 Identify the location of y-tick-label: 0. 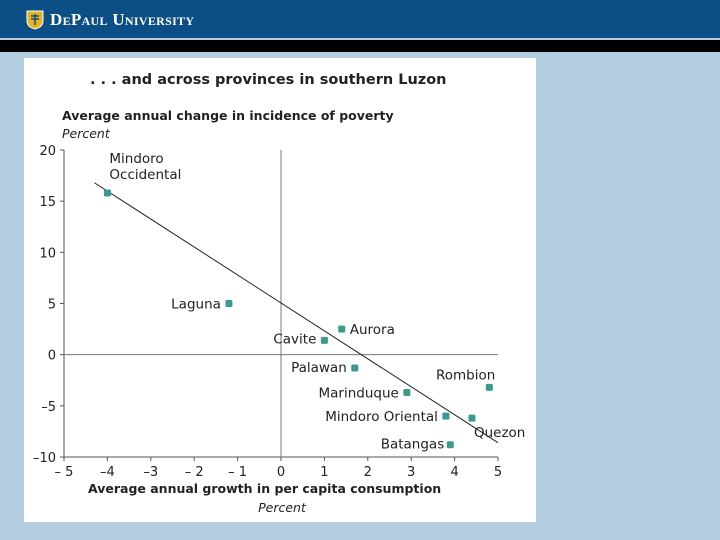
(52, 356).